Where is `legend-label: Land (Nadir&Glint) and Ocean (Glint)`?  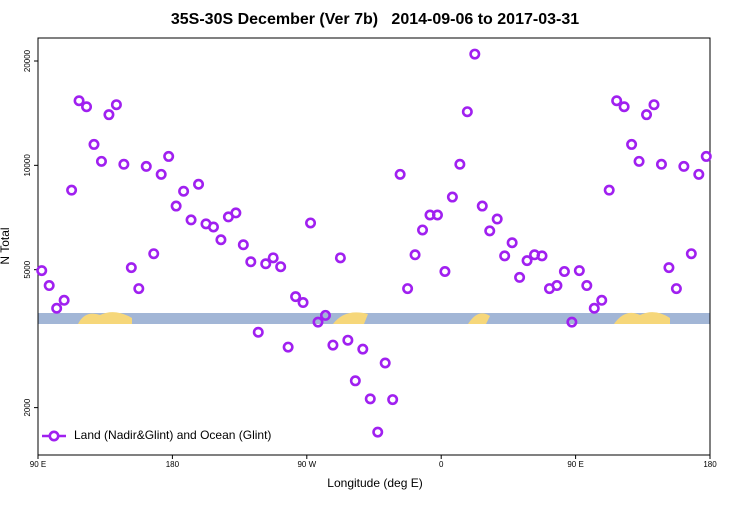
legend-label: Land (Nadir&Glint) and Ocean (Glint) is located at coordinates (172, 435).